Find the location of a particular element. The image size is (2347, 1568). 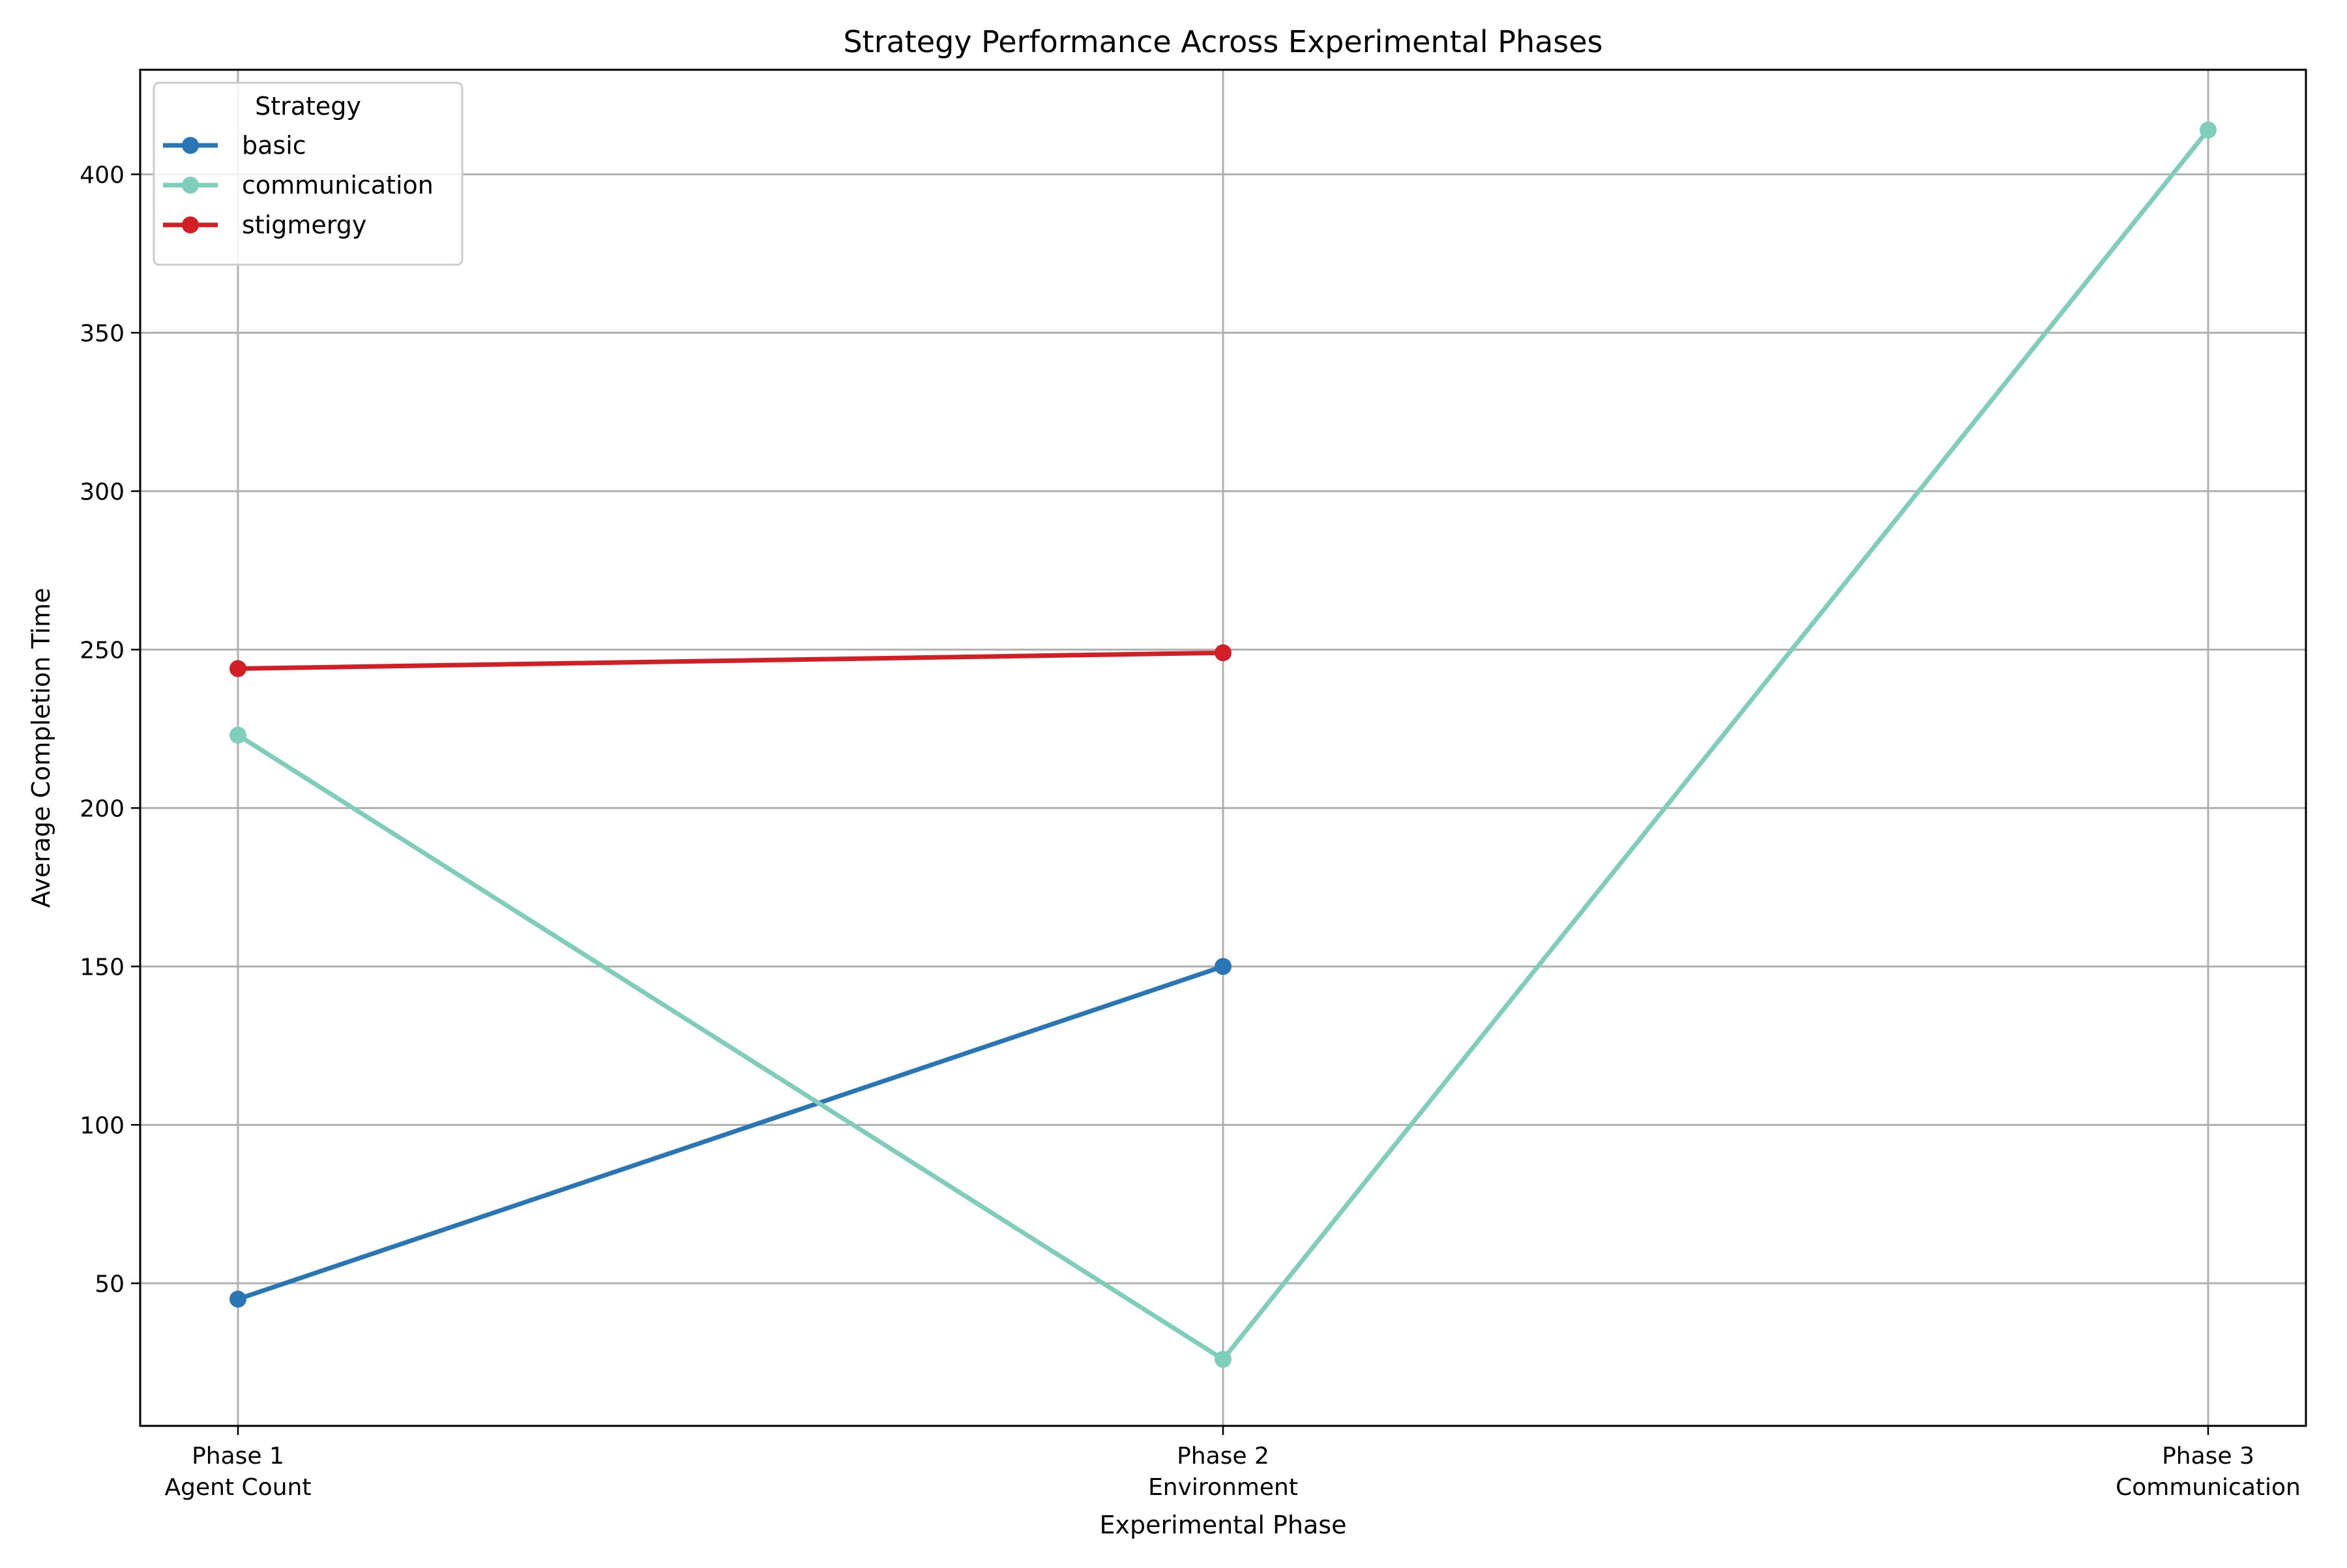

legend-item-communication: communication is located at coordinates (298, 185).